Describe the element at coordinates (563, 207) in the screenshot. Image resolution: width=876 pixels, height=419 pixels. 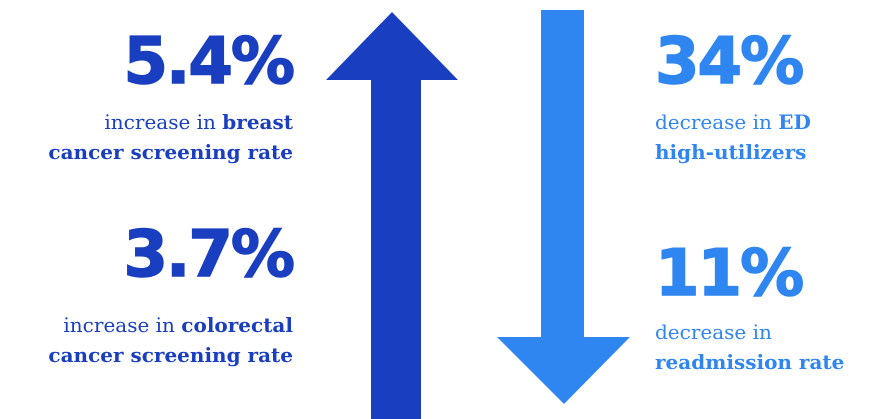
I see `down-arrow-icon` at that location.